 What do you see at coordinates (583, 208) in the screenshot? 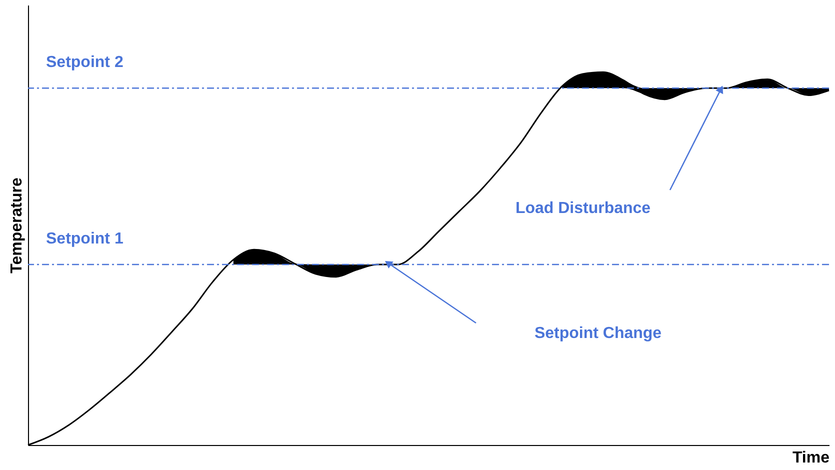
I see `annotation: Load Disturbance` at bounding box center [583, 208].